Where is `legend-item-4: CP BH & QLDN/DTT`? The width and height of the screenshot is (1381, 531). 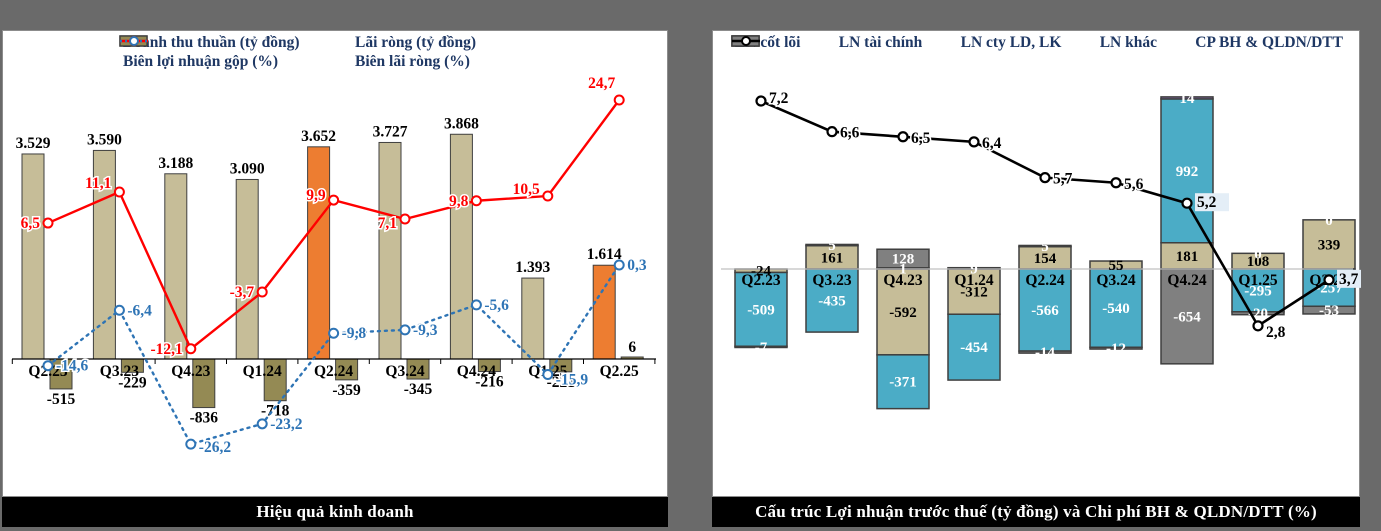
legend-item-4: CP BH & QLDN/DTT is located at coordinates (1037, 43).